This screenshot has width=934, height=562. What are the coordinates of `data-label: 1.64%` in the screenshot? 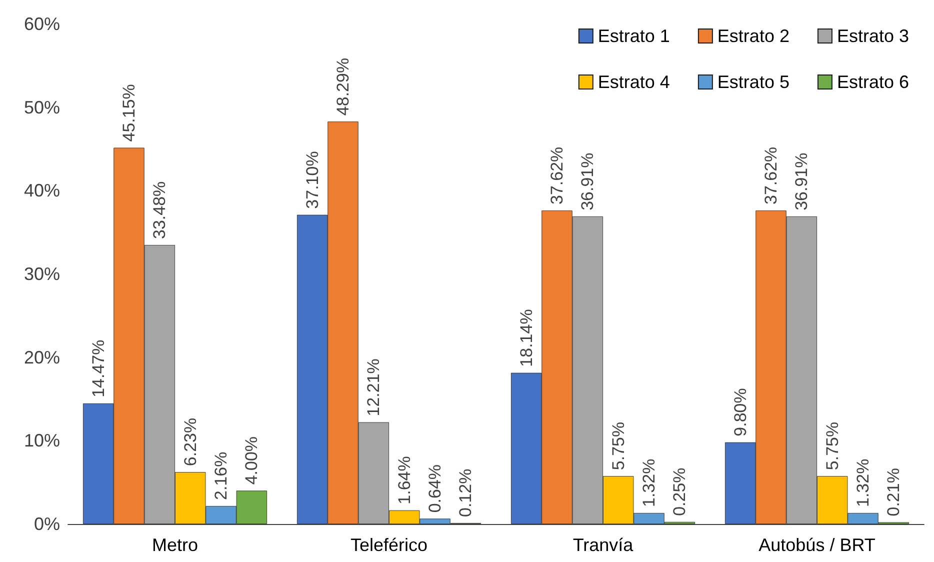 It's located at (404, 480).